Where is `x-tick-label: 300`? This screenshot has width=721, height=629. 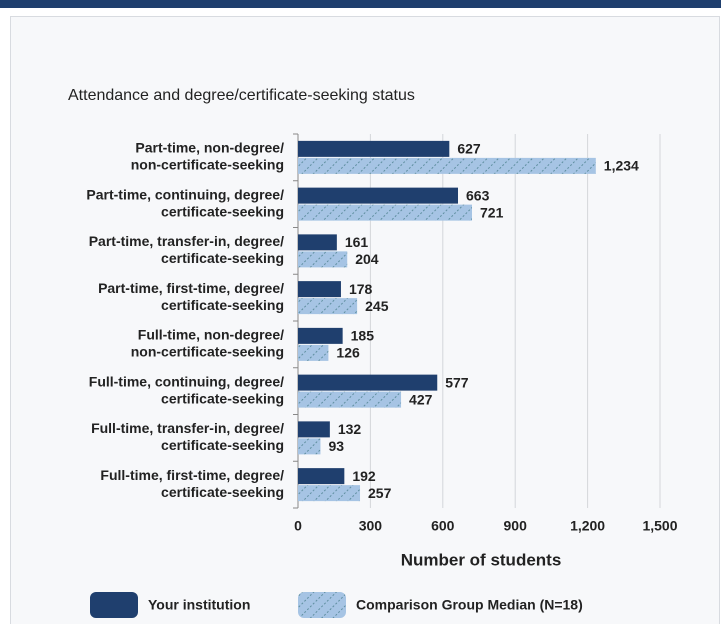
x-tick-label: 300 is located at coordinates (371, 526).